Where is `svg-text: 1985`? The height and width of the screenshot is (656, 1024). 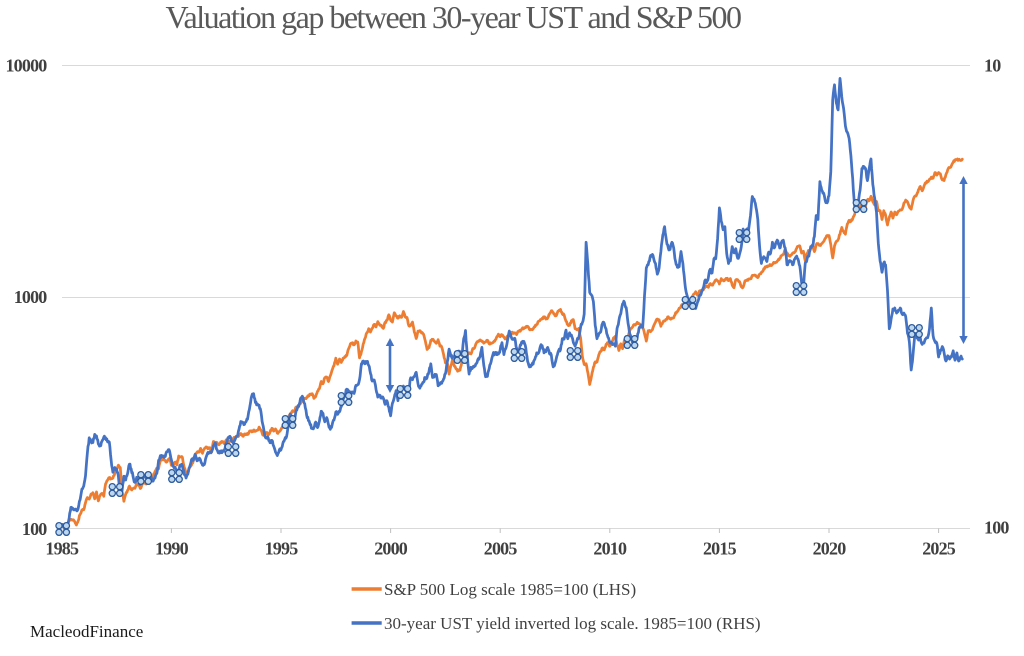
svg-text: 1985 is located at coordinates (62, 549).